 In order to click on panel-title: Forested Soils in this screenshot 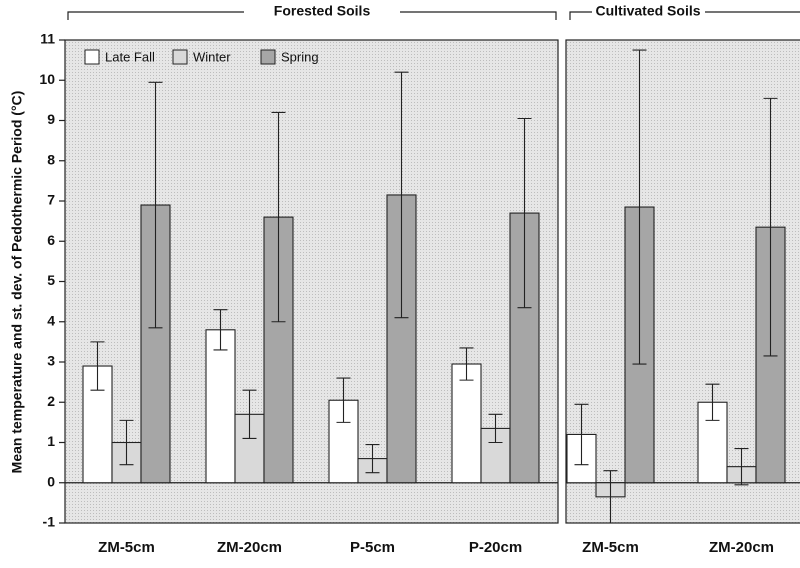, I will do `click(322, 11)`.